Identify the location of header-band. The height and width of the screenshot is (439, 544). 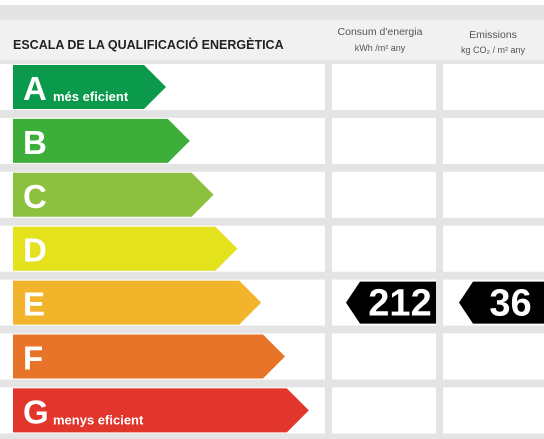
(272, 40).